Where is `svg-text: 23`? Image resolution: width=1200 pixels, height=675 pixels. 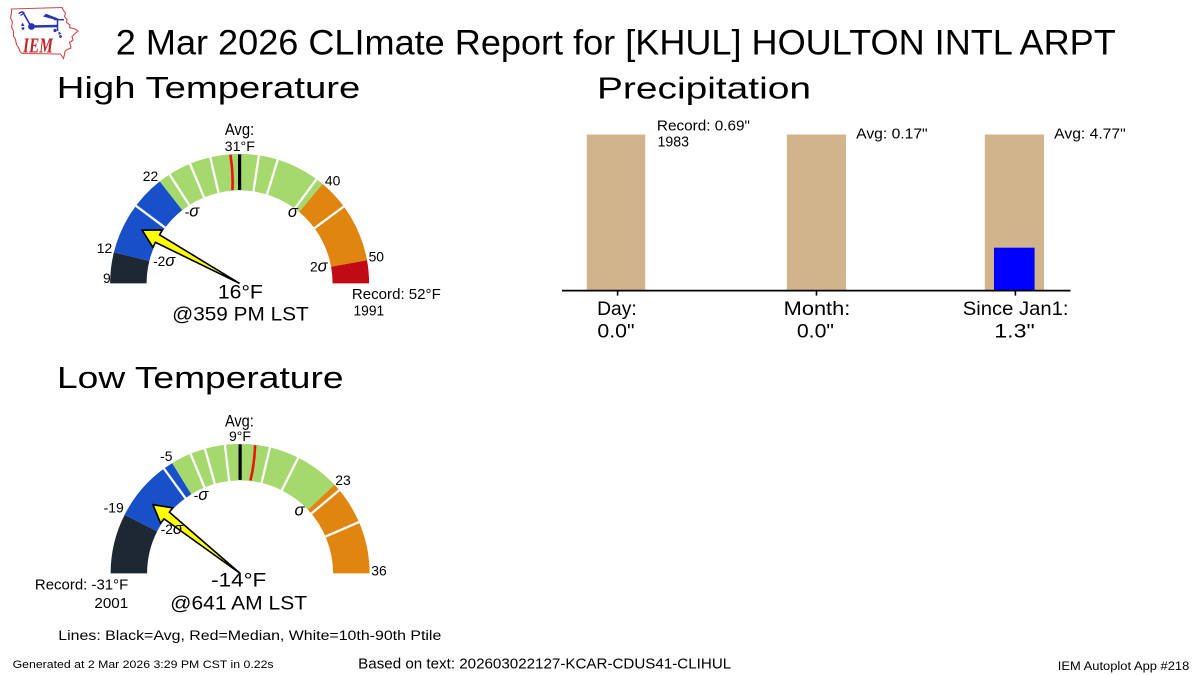 svg-text: 23 is located at coordinates (343, 480).